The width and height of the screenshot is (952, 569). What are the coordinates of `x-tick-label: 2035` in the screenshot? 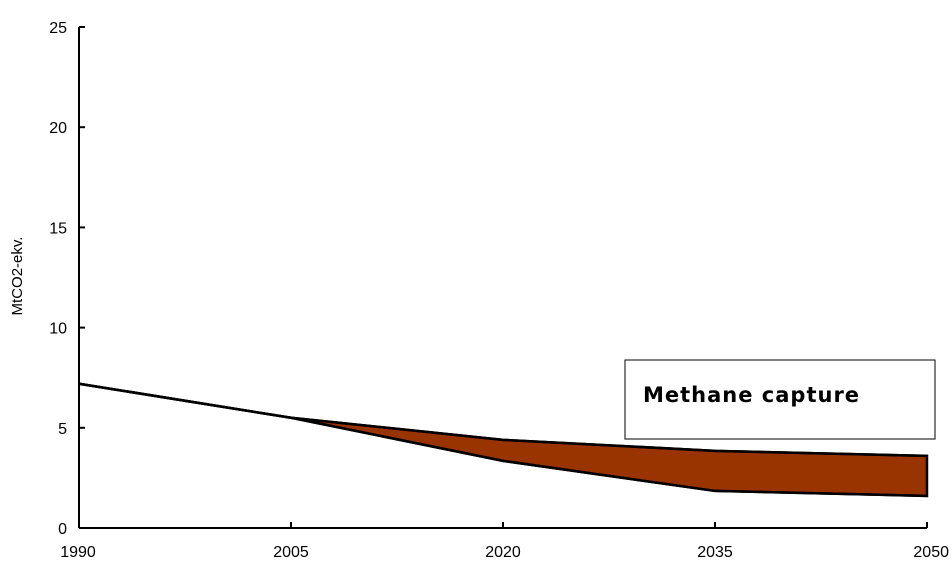 It's located at (715, 552).